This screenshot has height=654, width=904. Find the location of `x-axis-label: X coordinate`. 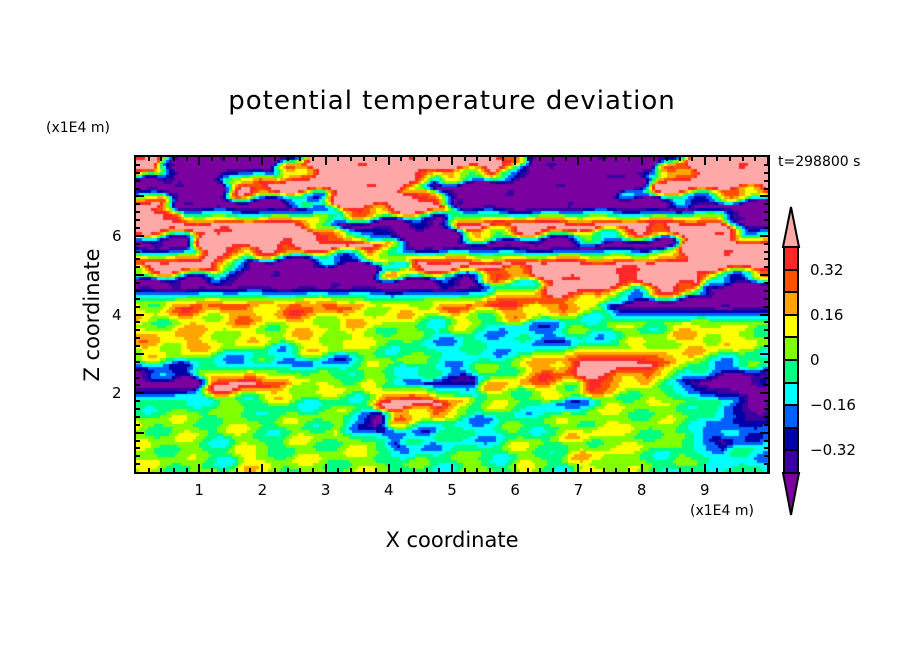

x-axis-label: X coordinate is located at coordinates (452, 540).